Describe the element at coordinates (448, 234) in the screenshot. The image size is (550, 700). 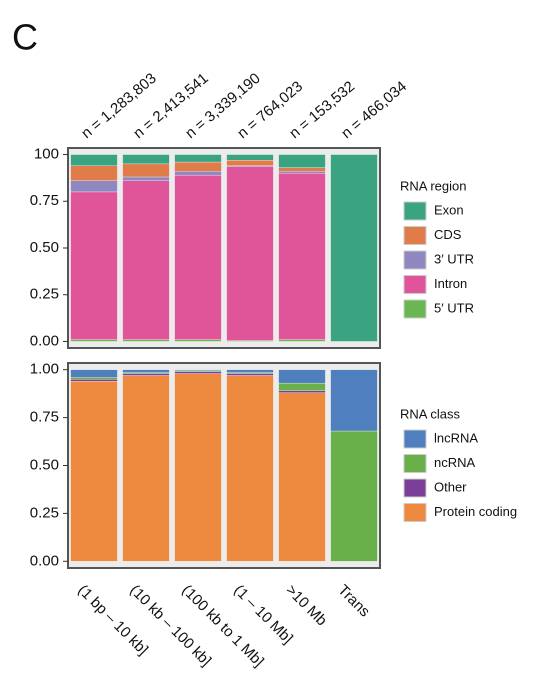
I see `legend-label: CDS` at that location.